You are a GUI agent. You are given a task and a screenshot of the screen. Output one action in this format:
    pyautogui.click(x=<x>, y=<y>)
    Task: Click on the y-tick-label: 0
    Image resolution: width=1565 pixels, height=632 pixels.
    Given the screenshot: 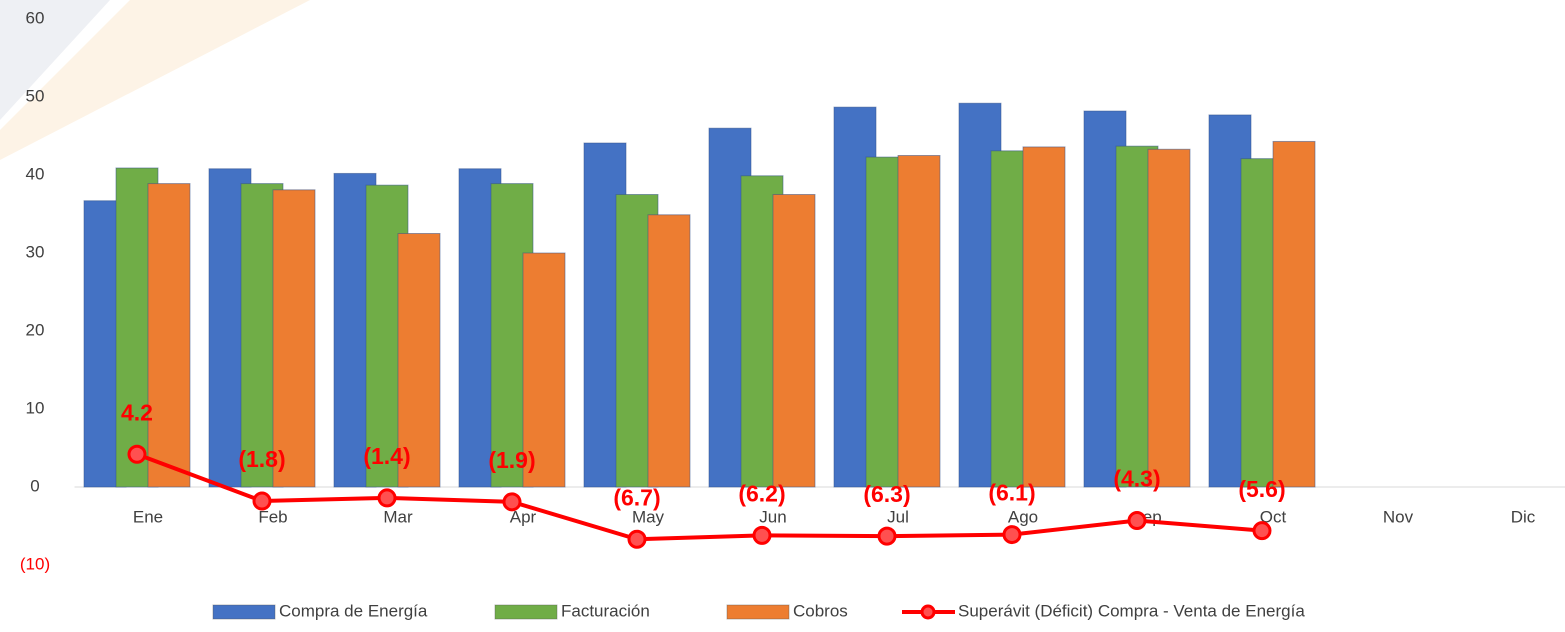 What is the action you would take?
    pyautogui.click(x=34, y=485)
    